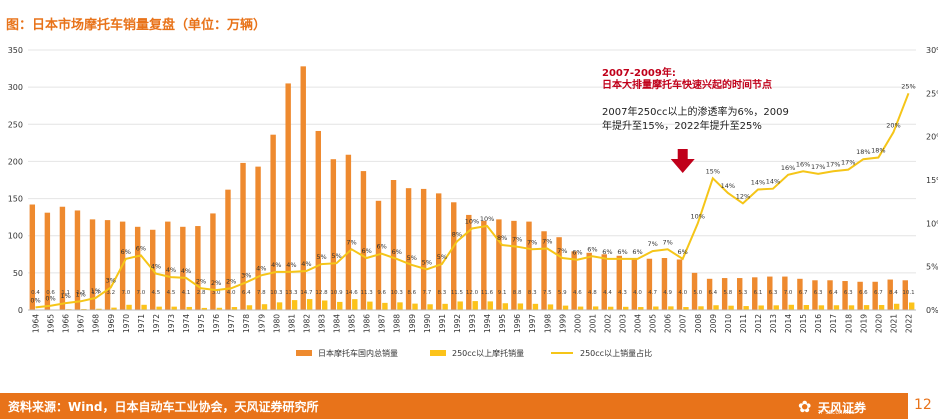 This screenshot has height=419, width=938. Describe the element at coordinates (833, 164) in the screenshot. I see `share-point-label: 17%` at that location.